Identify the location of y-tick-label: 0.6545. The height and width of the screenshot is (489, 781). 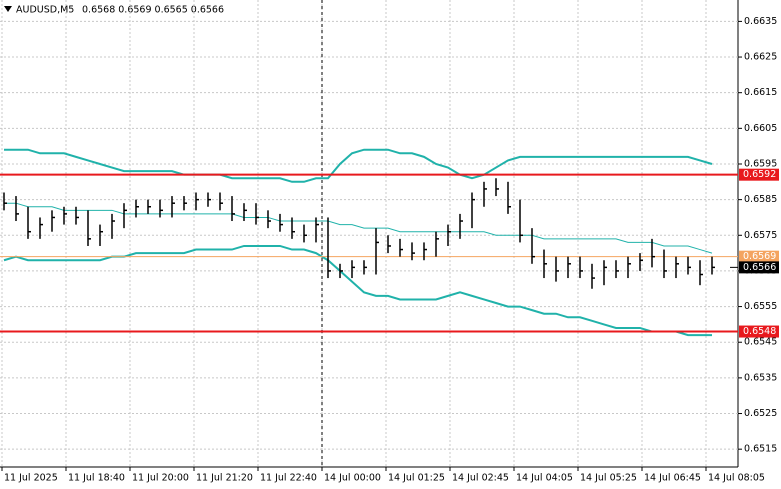
(760, 342).